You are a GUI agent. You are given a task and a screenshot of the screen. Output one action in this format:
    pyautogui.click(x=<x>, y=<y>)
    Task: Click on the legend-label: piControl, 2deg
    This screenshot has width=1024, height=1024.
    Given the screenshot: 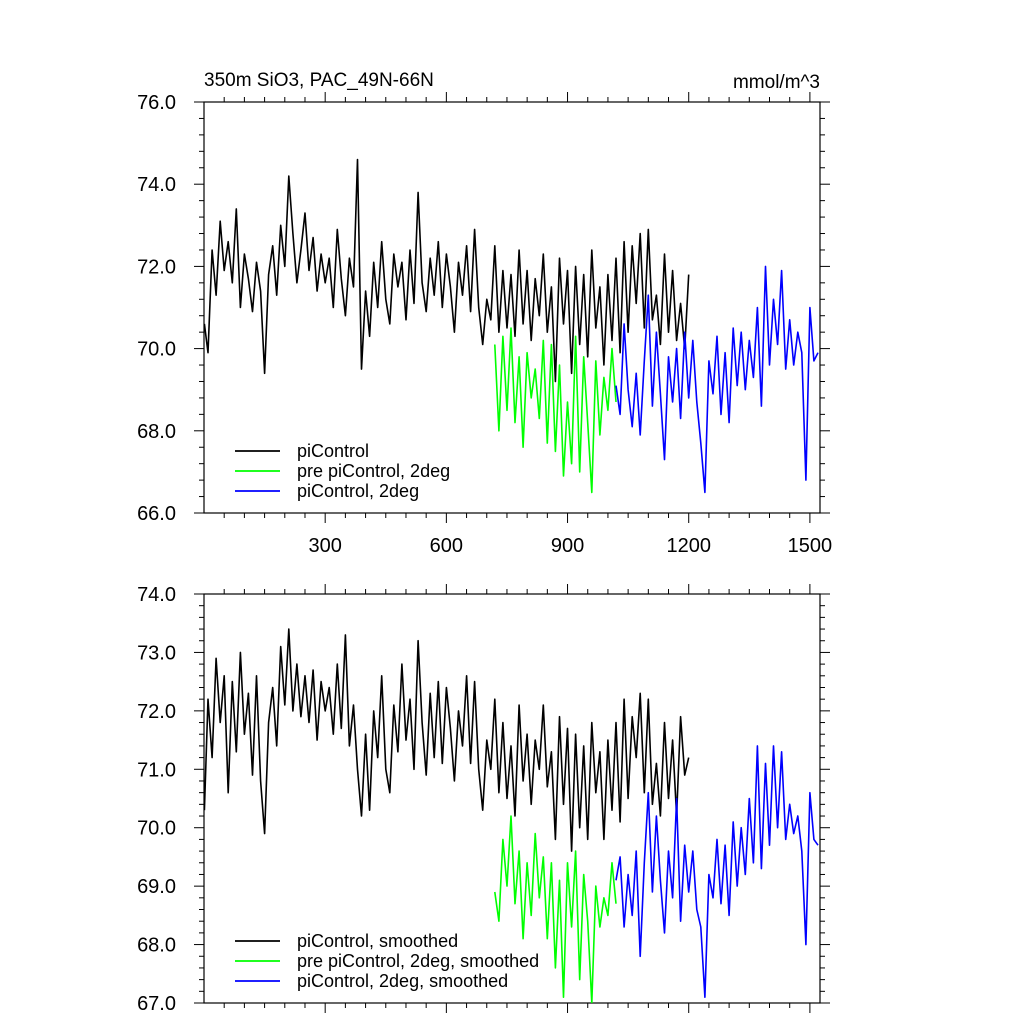 What is the action you would take?
    pyautogui.click(x=358, y=491)
    